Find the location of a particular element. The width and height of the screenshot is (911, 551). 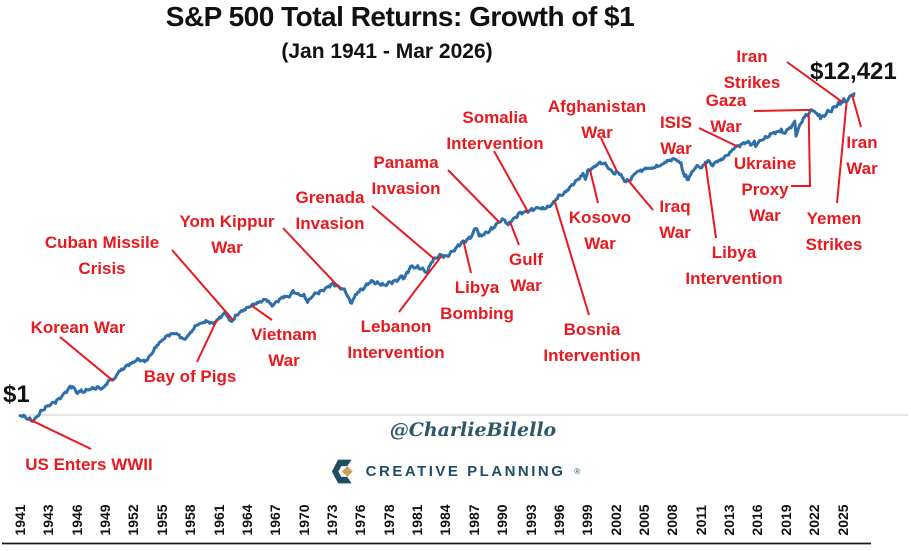

annotation-libya-intervention: Libya Intervention is located at coordinates (734, 265).